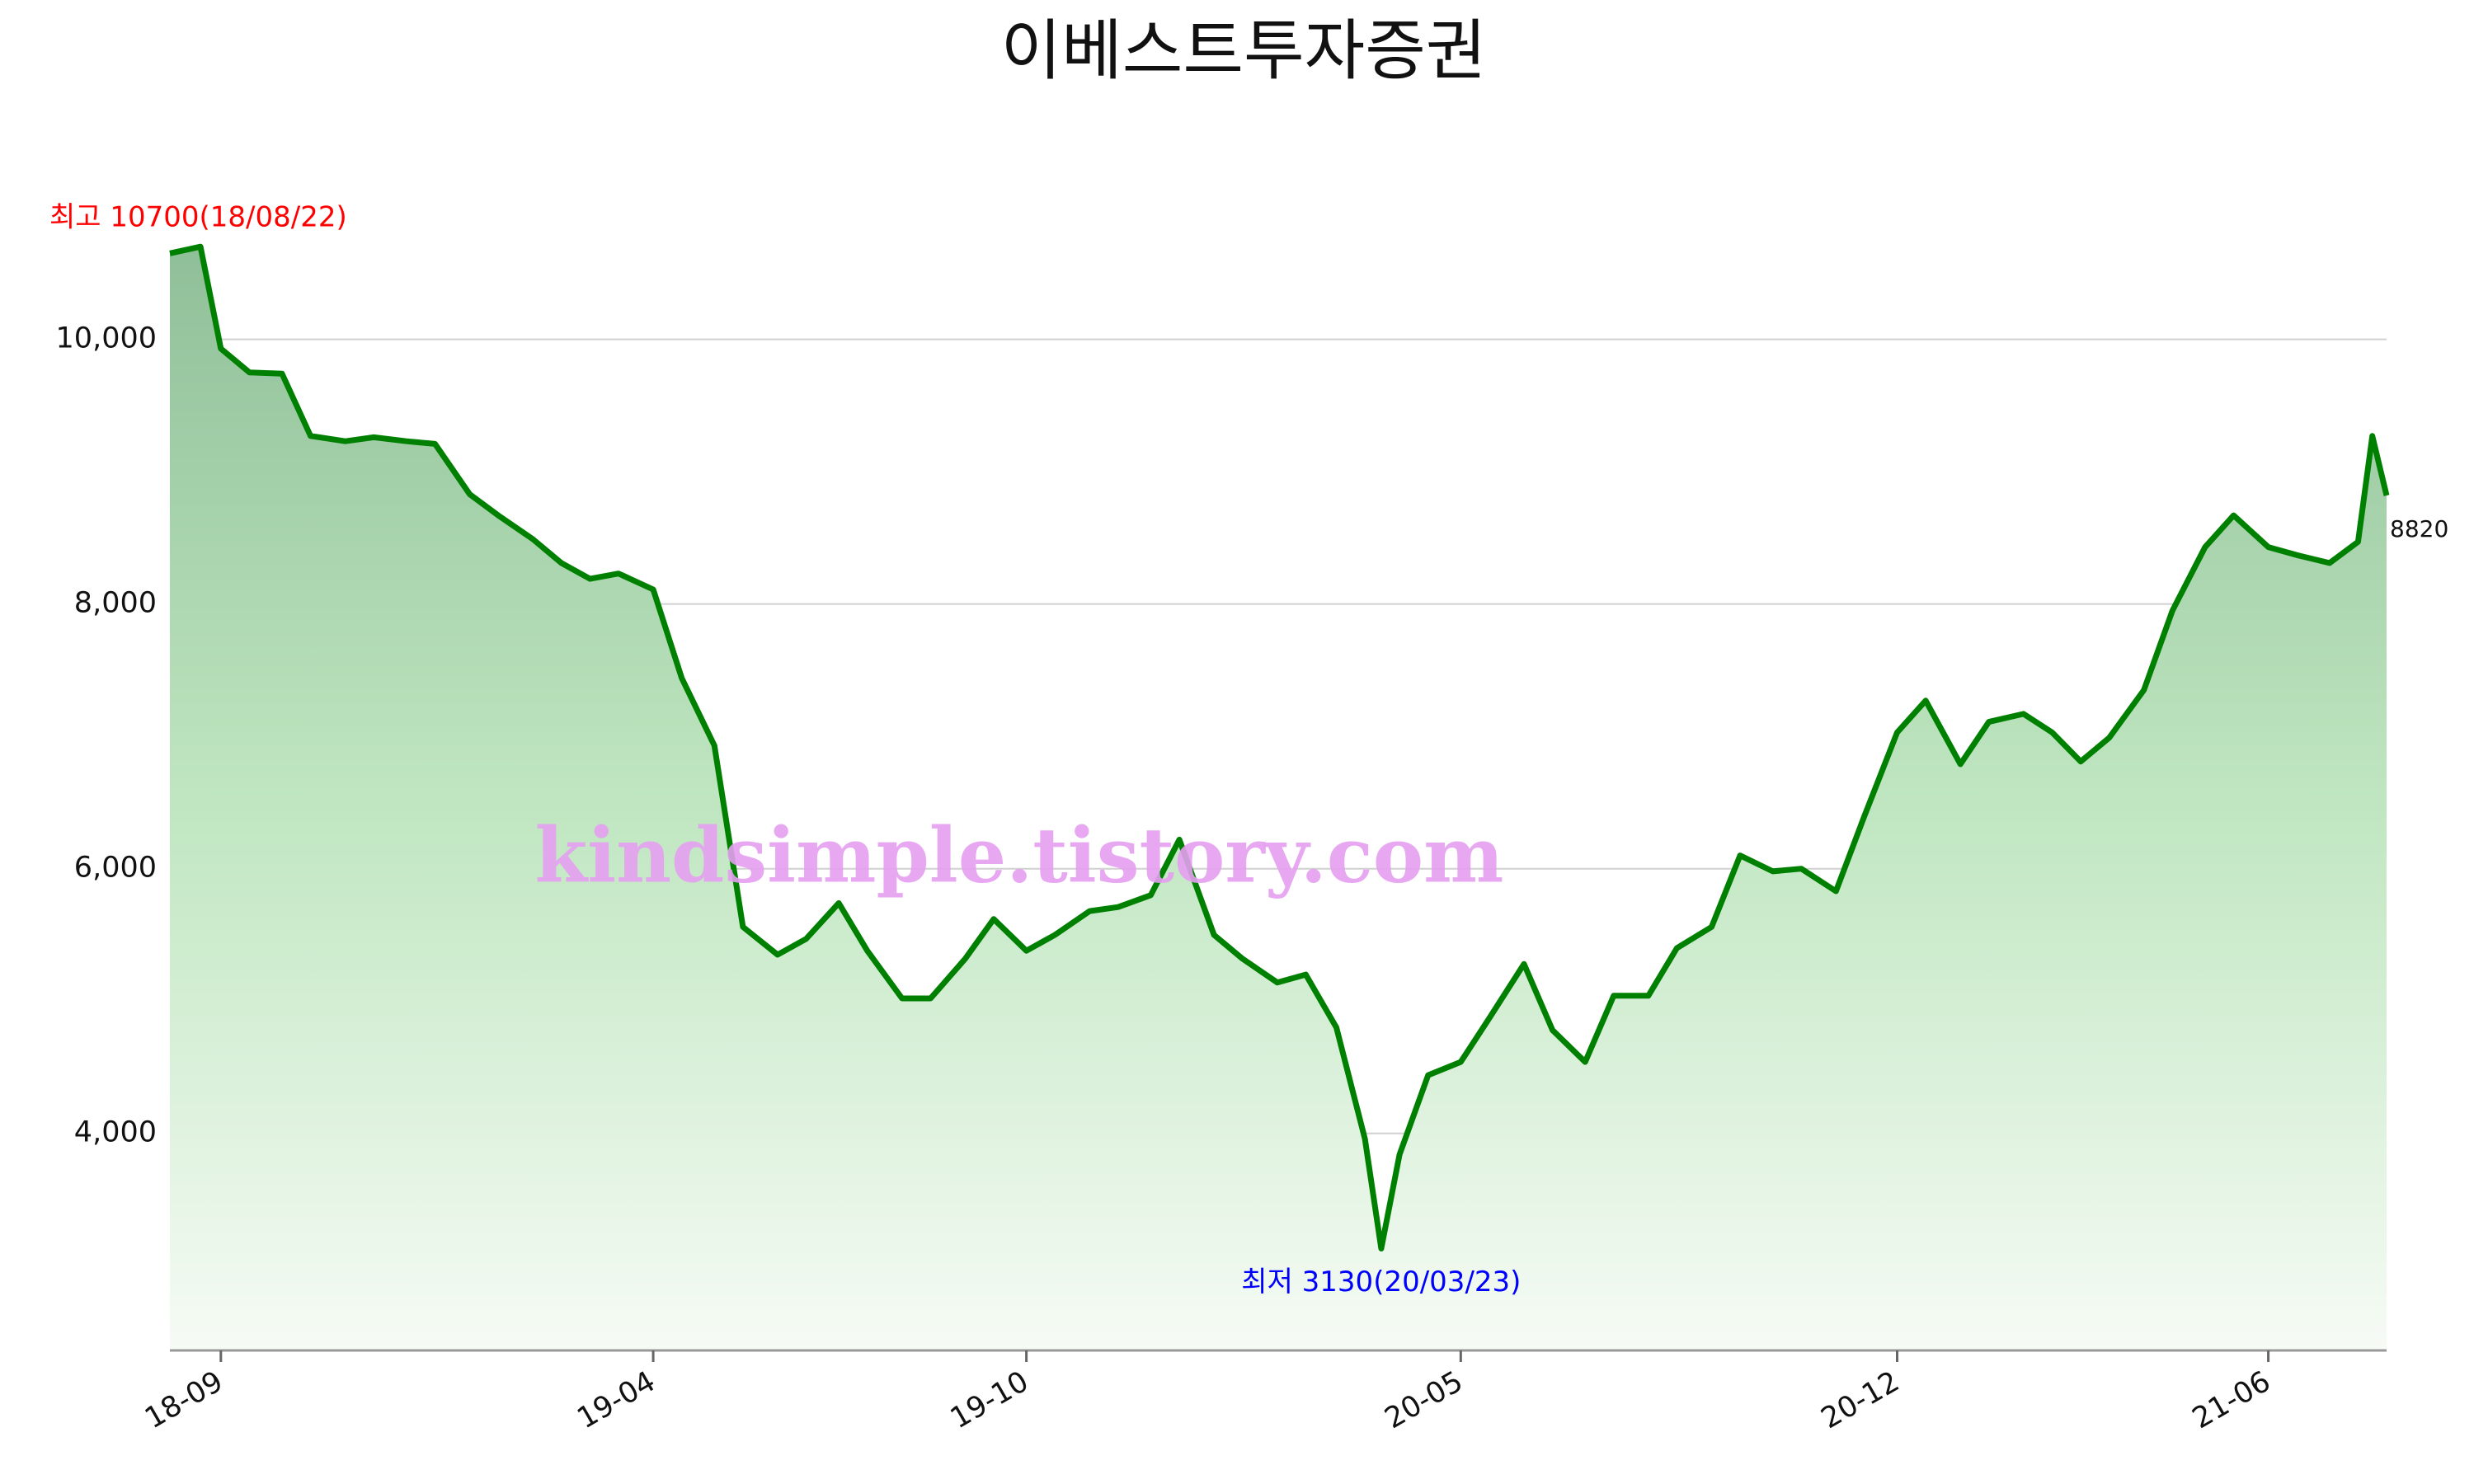 The image size is (2474, 1484). What do you see at coordinates (2231, 1400) in the screenshot?
I see `x-tick-label: 21-06` at bounding box center [2231, 1400].